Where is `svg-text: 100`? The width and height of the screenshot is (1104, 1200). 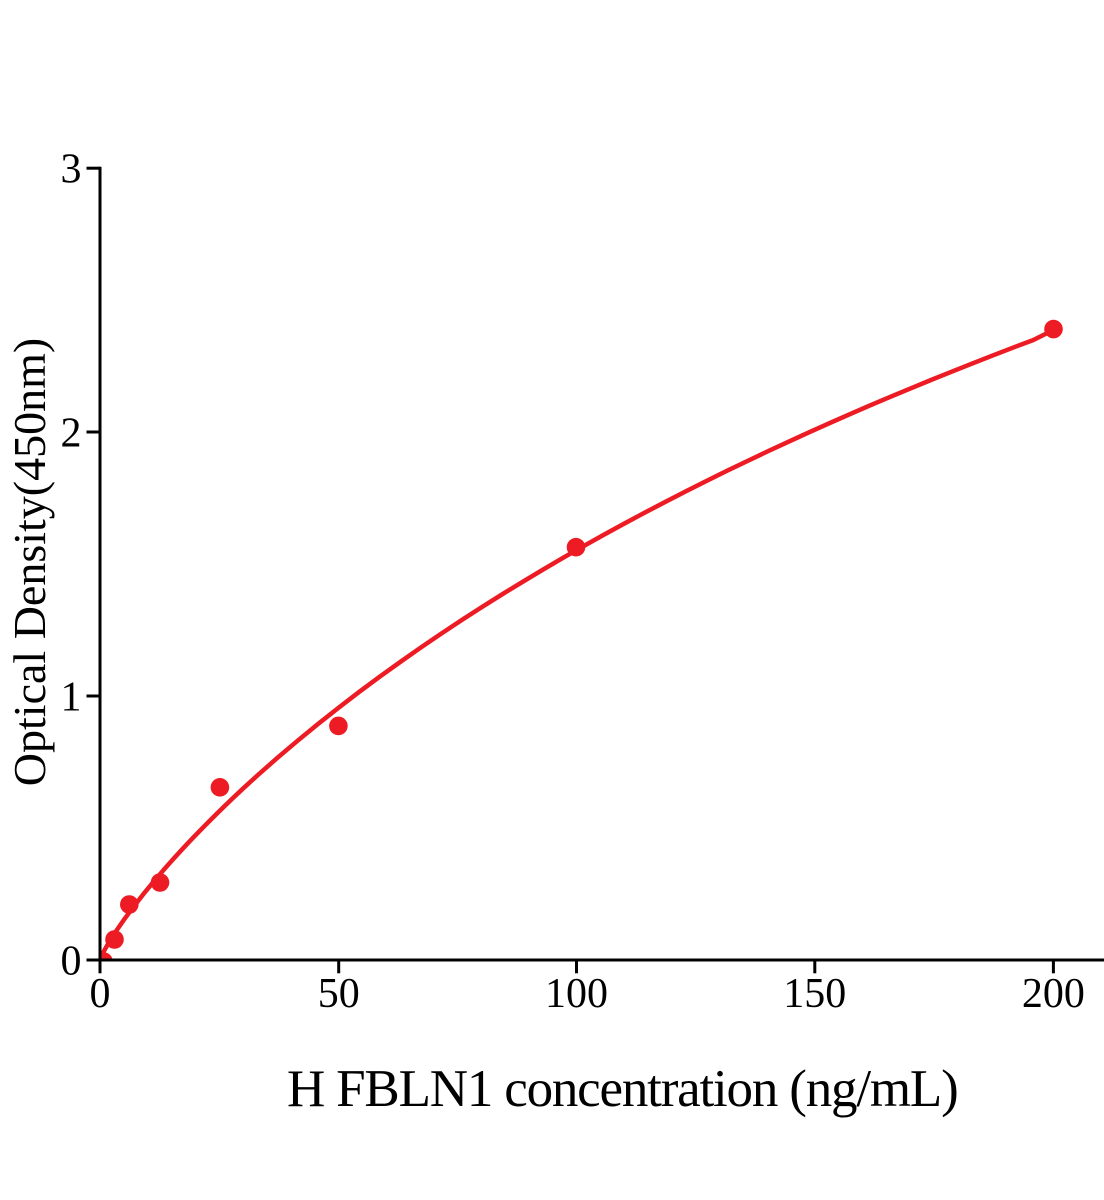 svg-text: 100 is located at coordinates (576, 994).